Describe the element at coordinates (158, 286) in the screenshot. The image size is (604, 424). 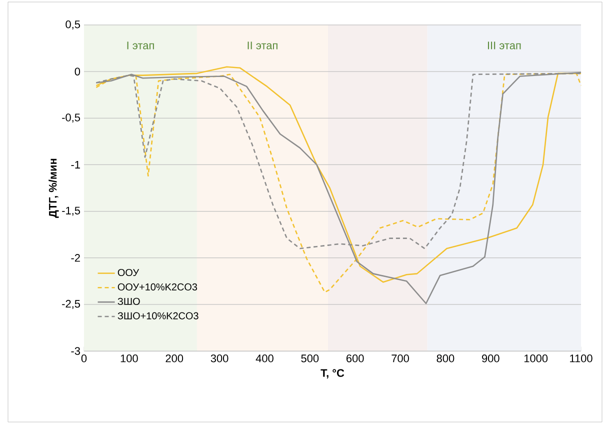
I see `legend-label: ООУ+10%K2CO3` at that location.